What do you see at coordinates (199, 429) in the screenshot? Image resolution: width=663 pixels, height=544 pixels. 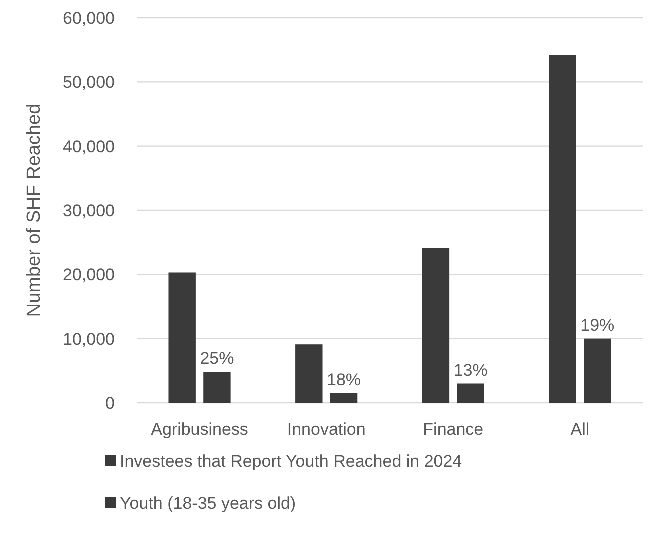 I see `x-tick-label: Agribusiness` at bounding box center [199, 429].